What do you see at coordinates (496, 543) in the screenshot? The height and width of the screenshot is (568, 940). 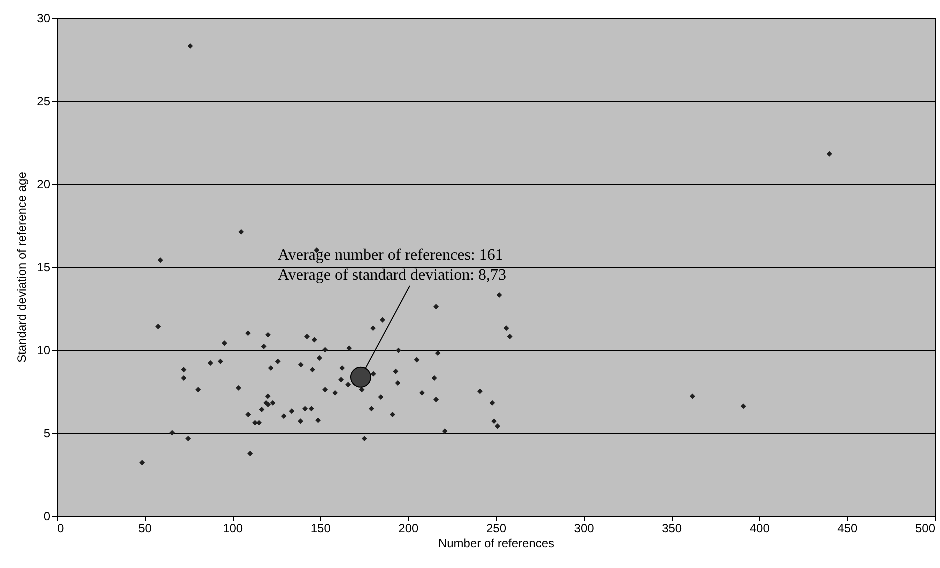 I see `x-axis-title: Number of references` at bounding box center [496, 543].